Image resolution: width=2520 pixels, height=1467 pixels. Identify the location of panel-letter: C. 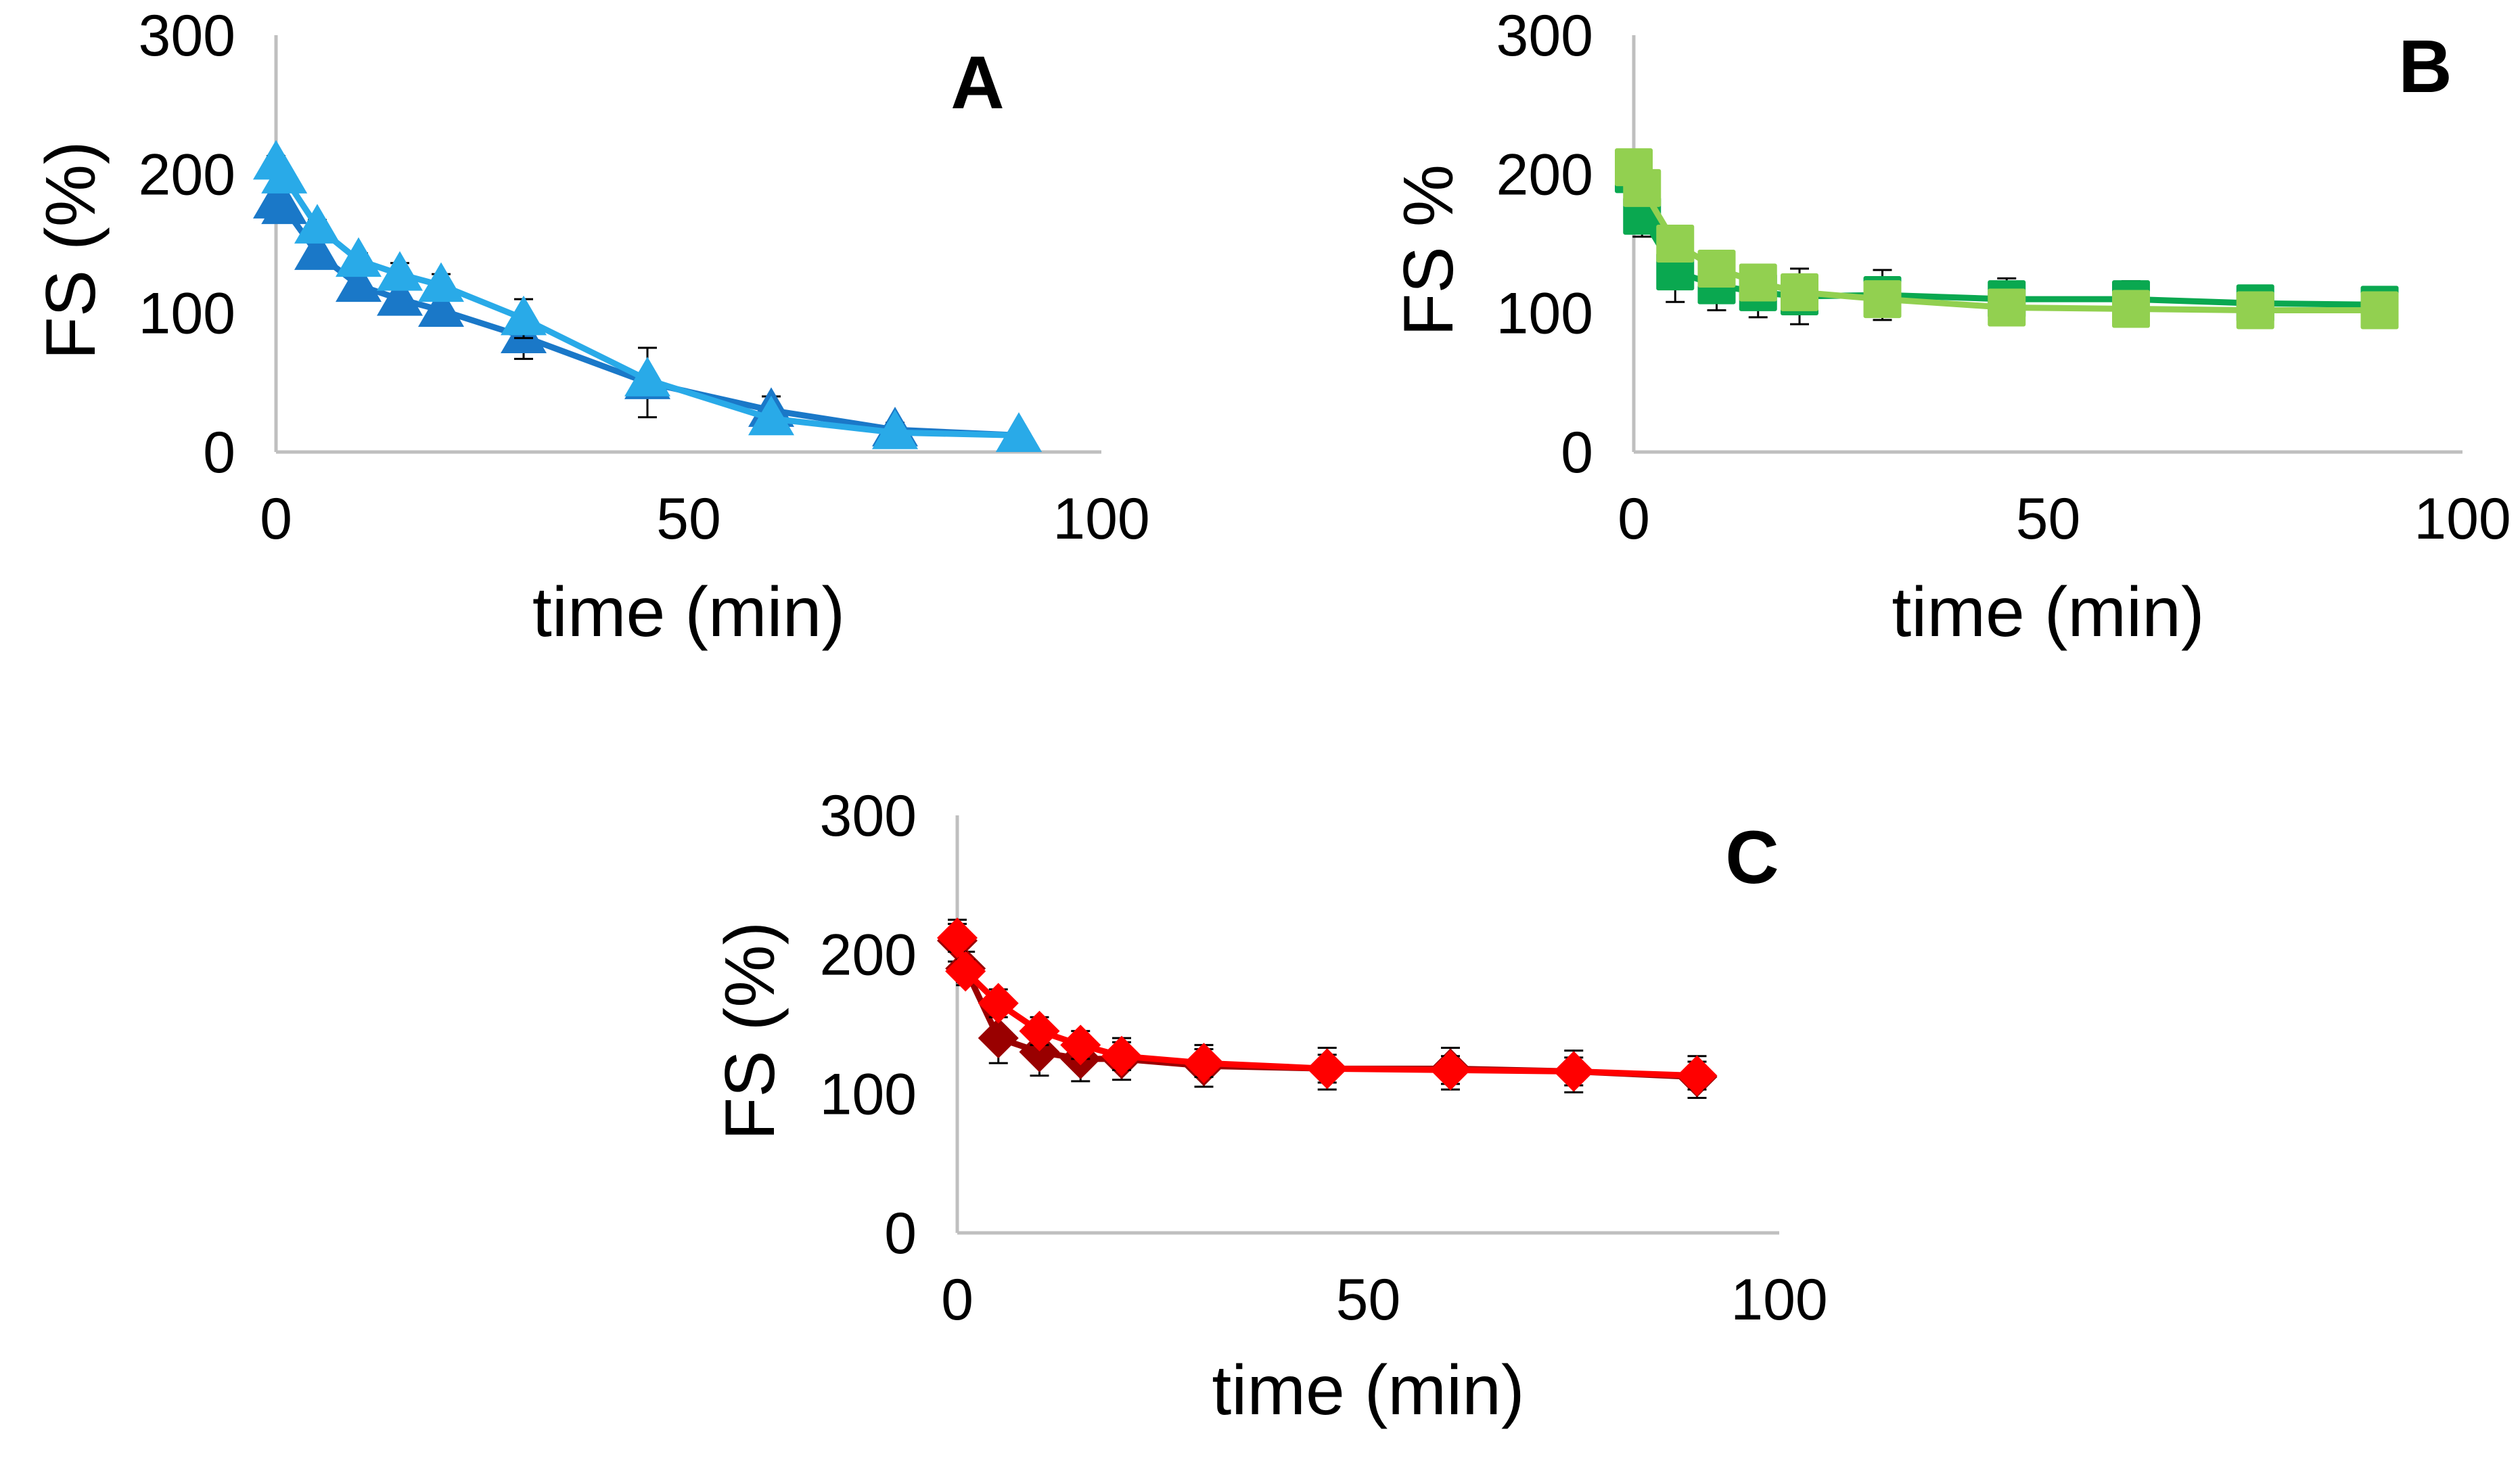
(1752, 858).